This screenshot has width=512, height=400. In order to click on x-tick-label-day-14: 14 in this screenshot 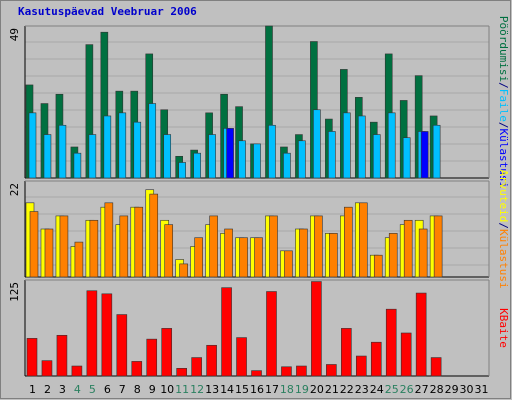, I will do `click(227, 389)`.